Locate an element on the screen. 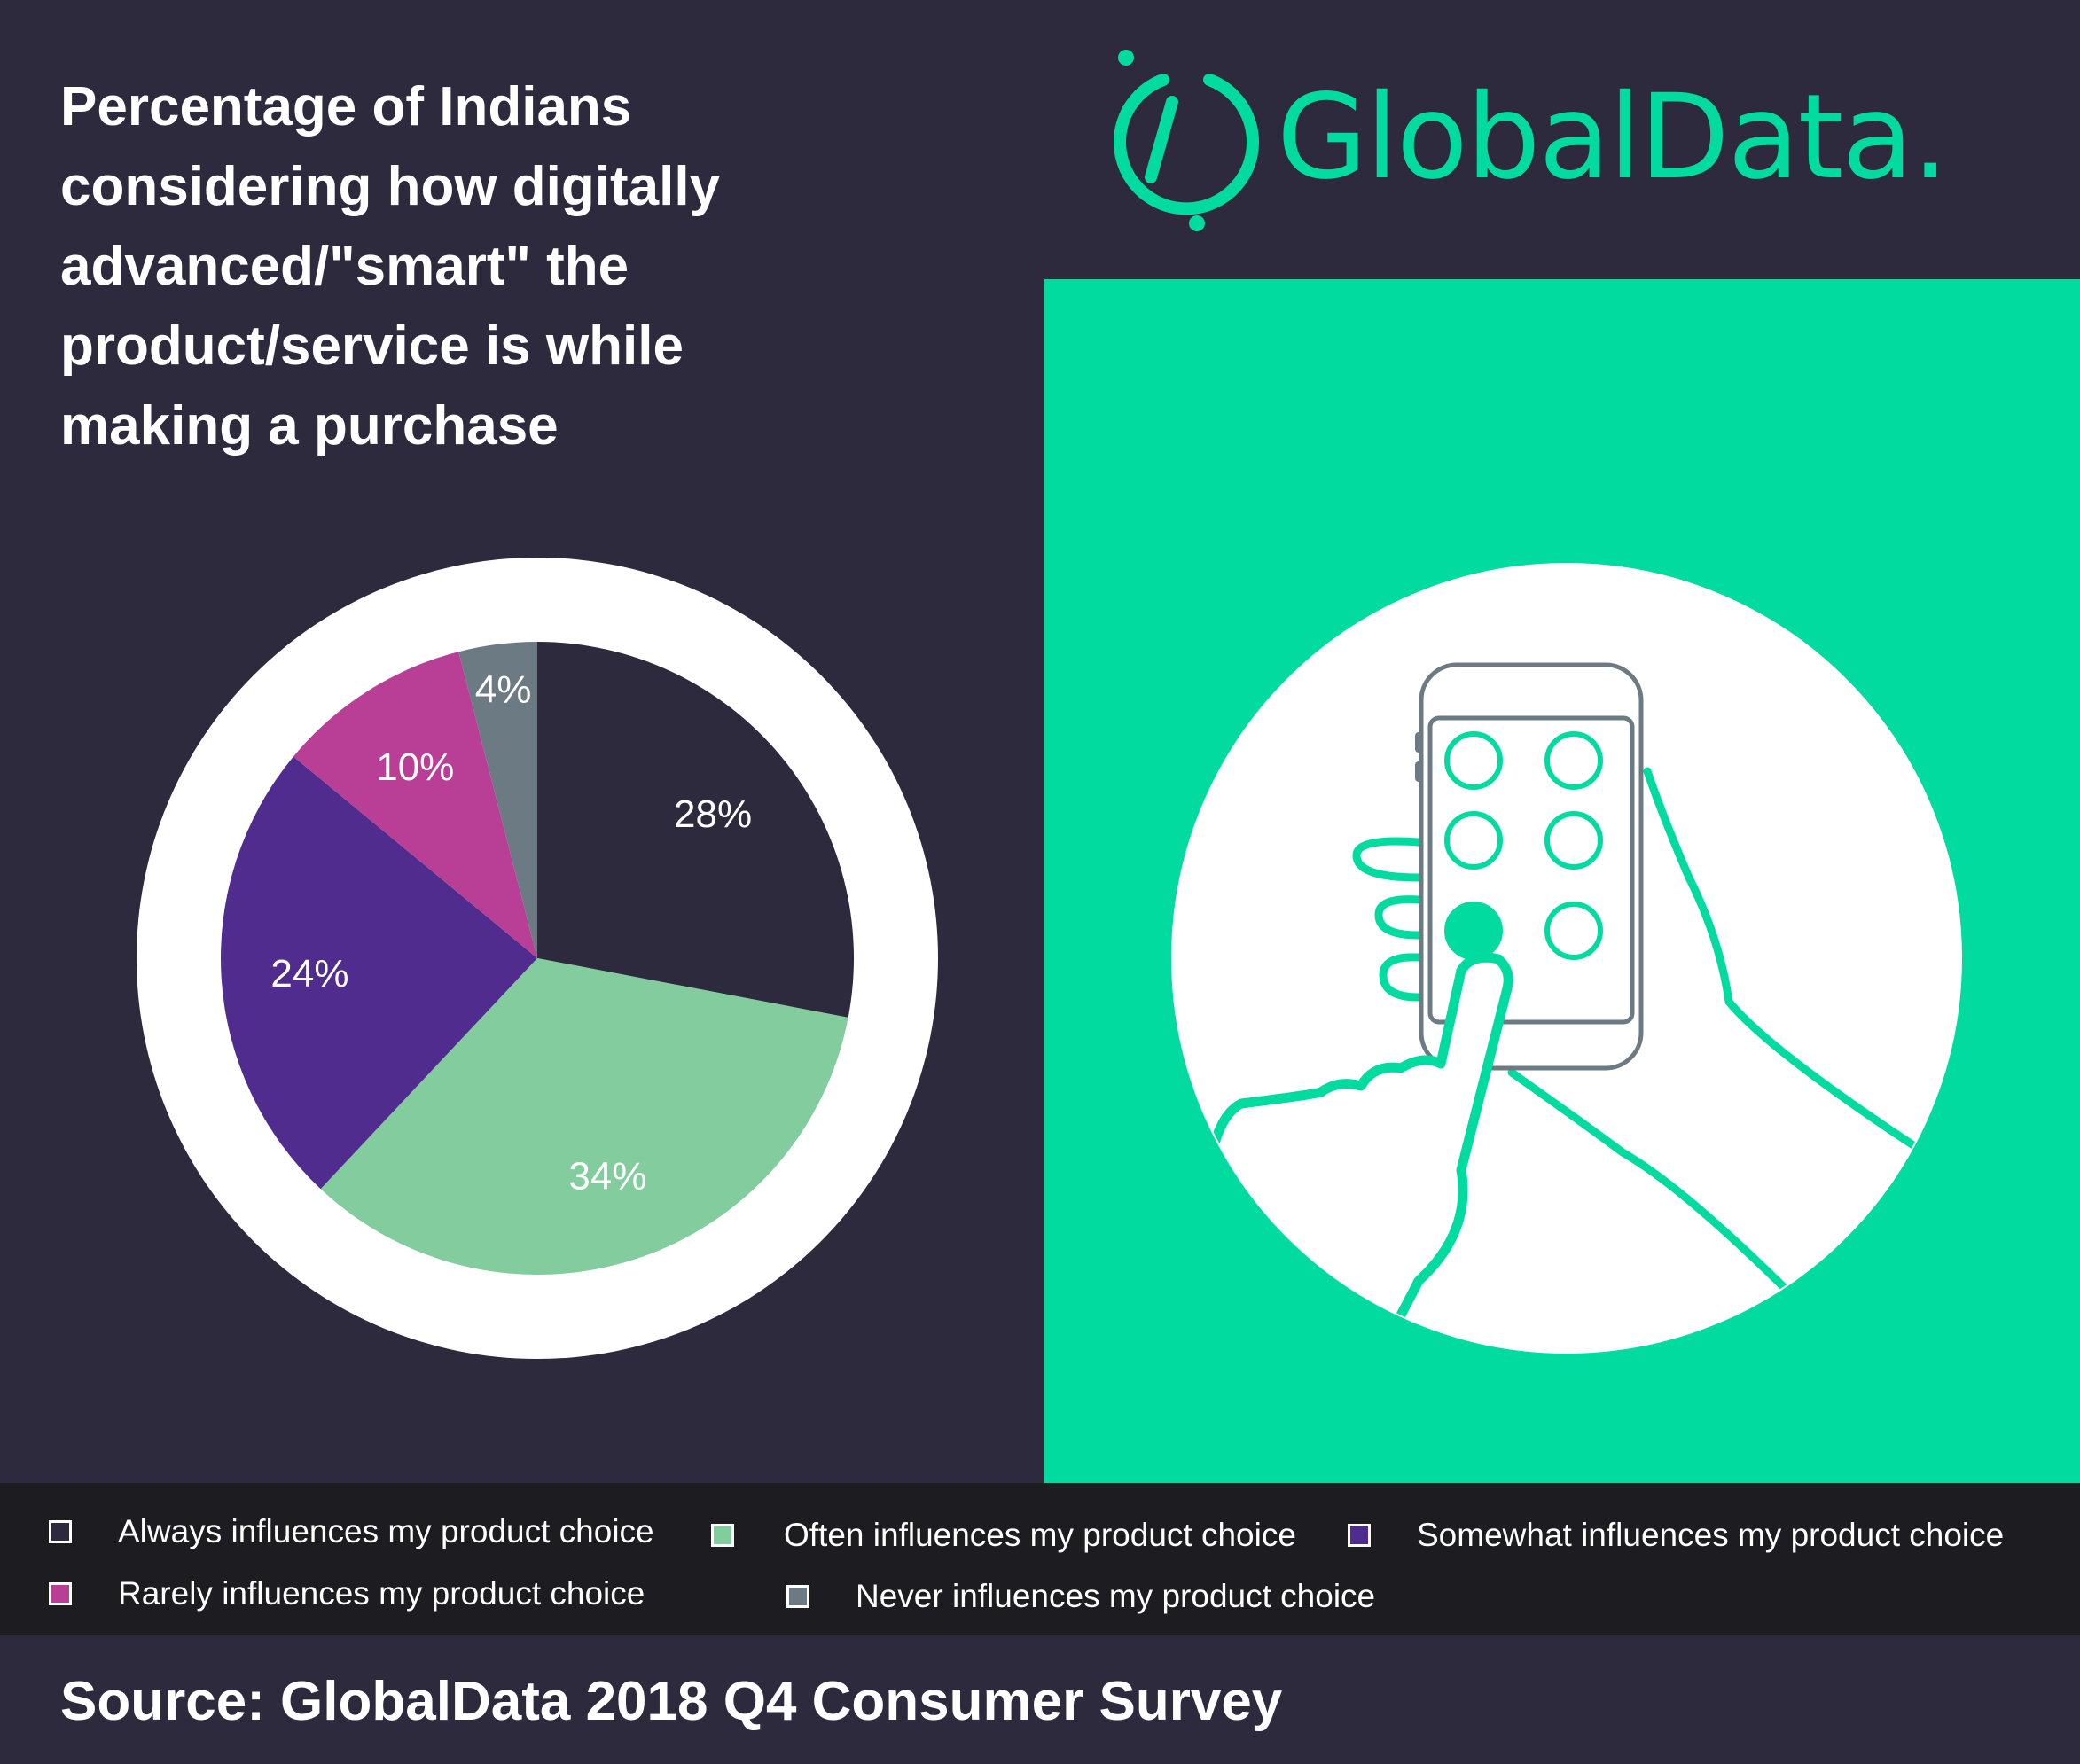 This screenshot has width=2080, height=1764. legend-item-rarely: Rarely influences my product choice is located at coordinates (347, 1593).